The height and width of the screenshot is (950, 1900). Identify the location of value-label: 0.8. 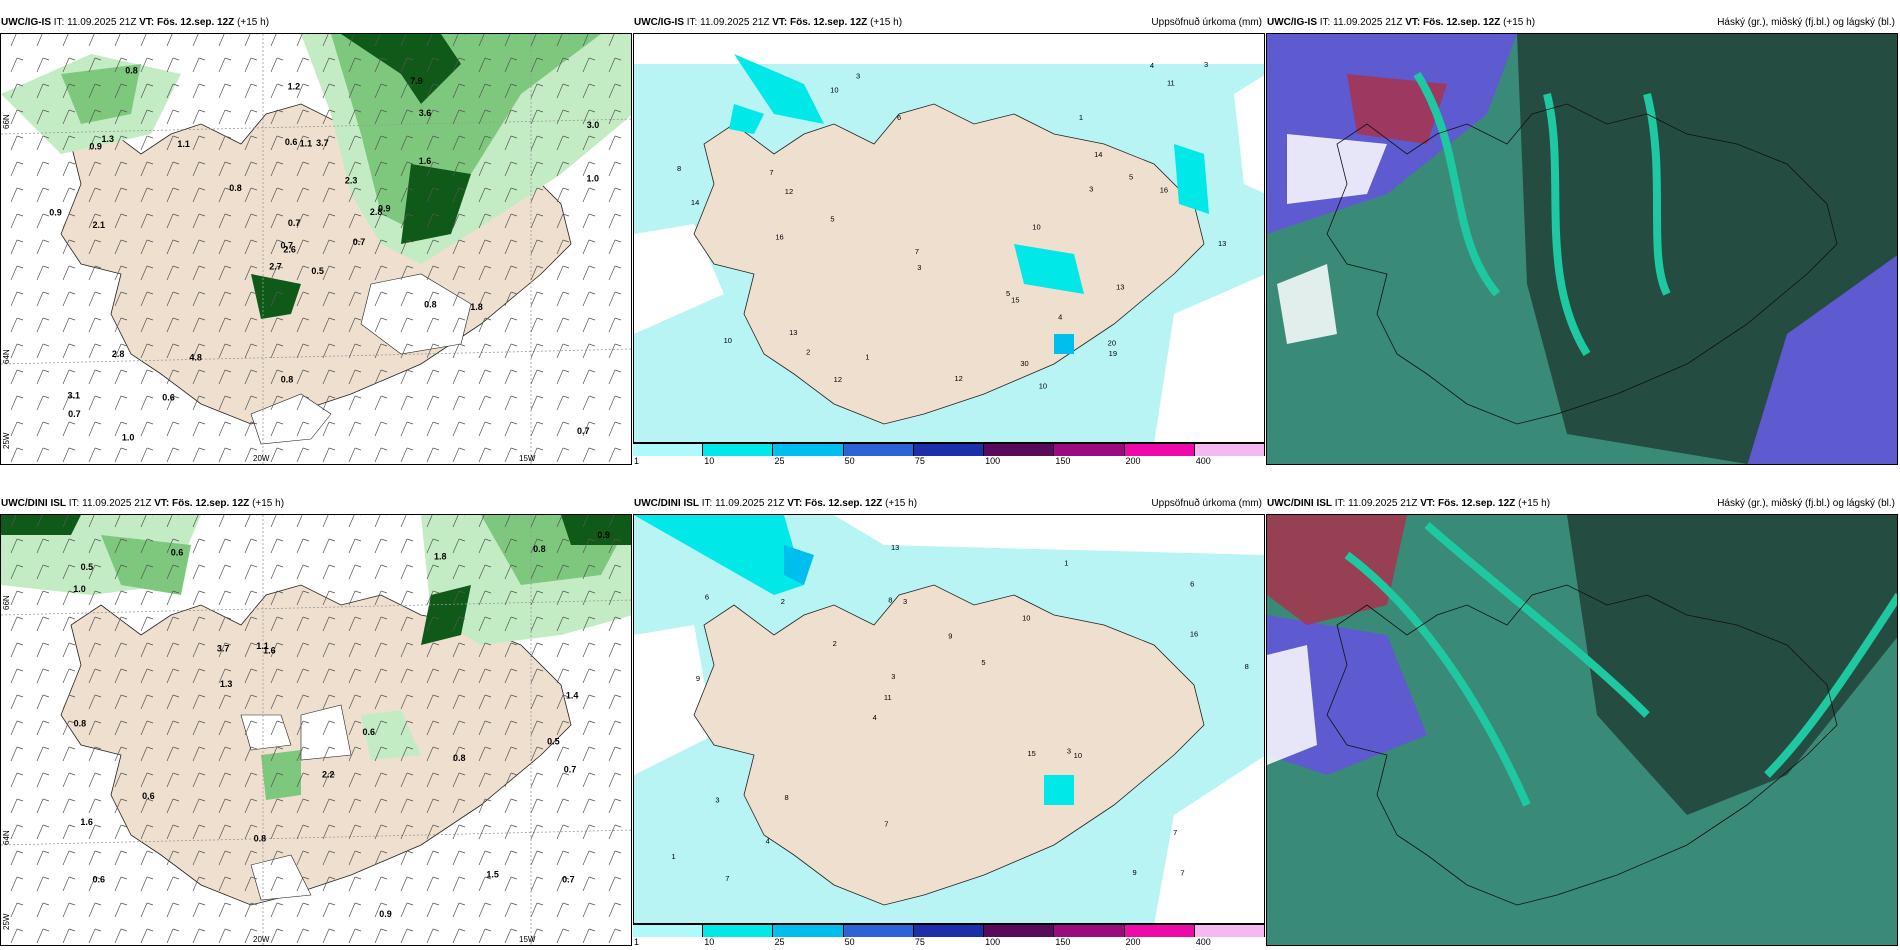
(131, 71).